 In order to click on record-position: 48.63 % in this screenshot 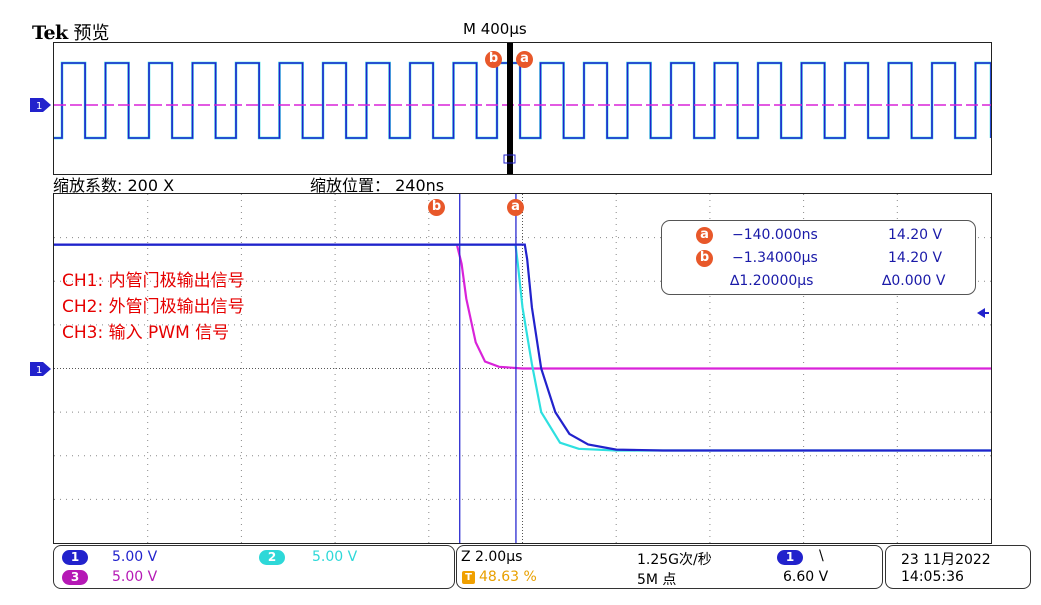, I will do `click(508, 577)`.